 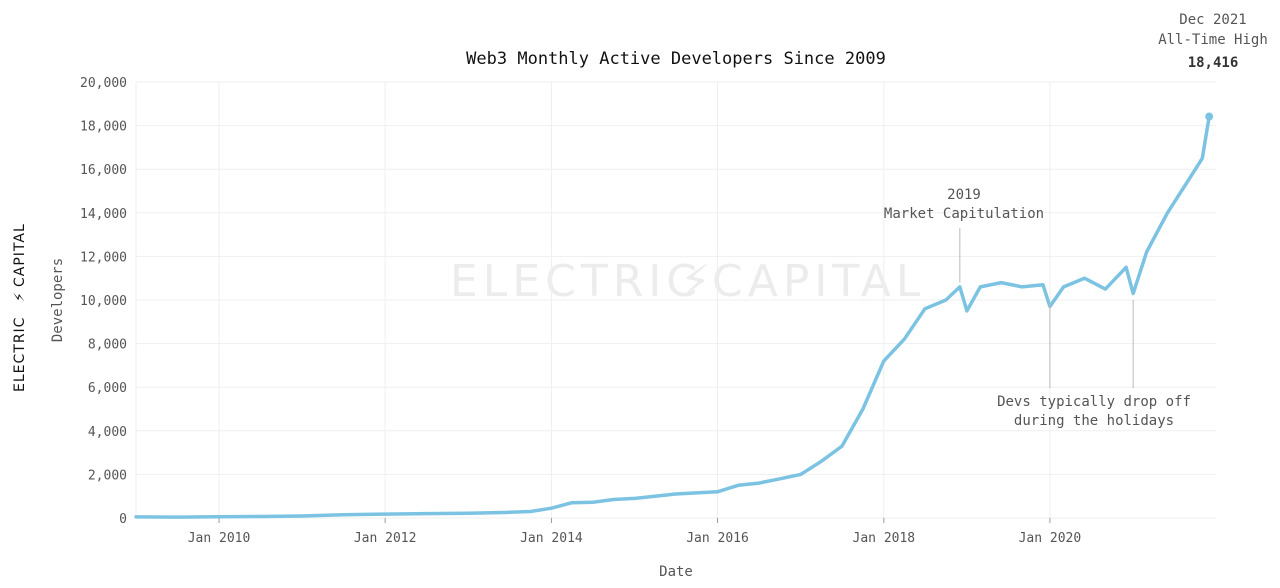 I want to click on y-tick-label: 2,000, so click(x=107, y=475).